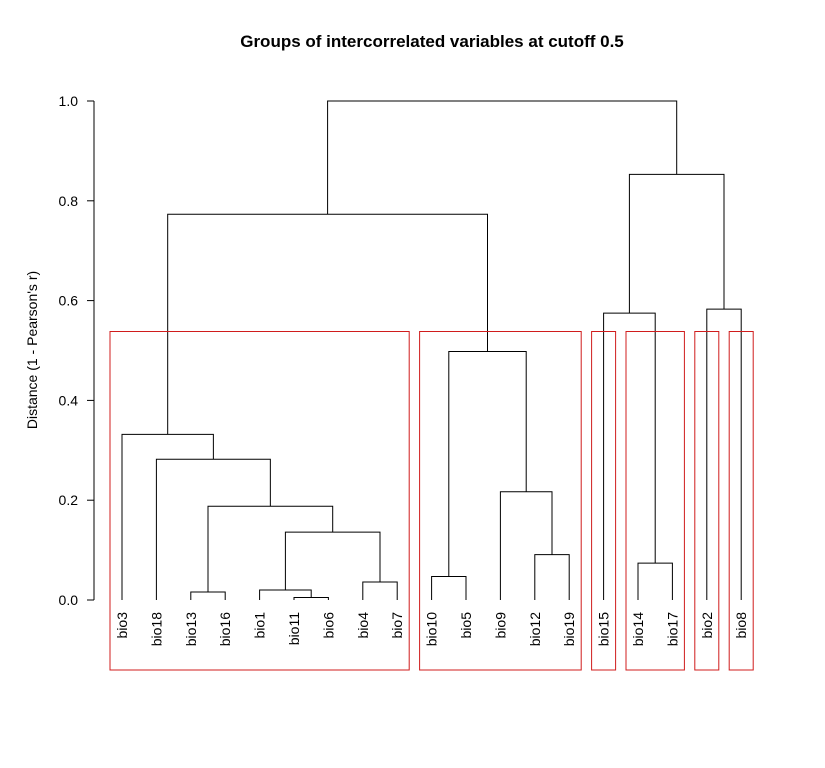  Describe the element at coordinates (69, 500) in the screenshot. I see `y-tick-label: 0.2` at that location.